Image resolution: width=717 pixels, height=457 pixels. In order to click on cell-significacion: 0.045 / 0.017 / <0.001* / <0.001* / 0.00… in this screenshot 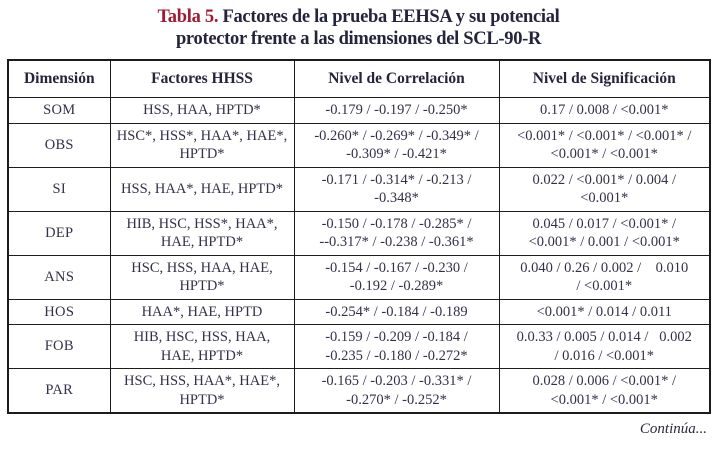, I will do `click(604, 233)`.